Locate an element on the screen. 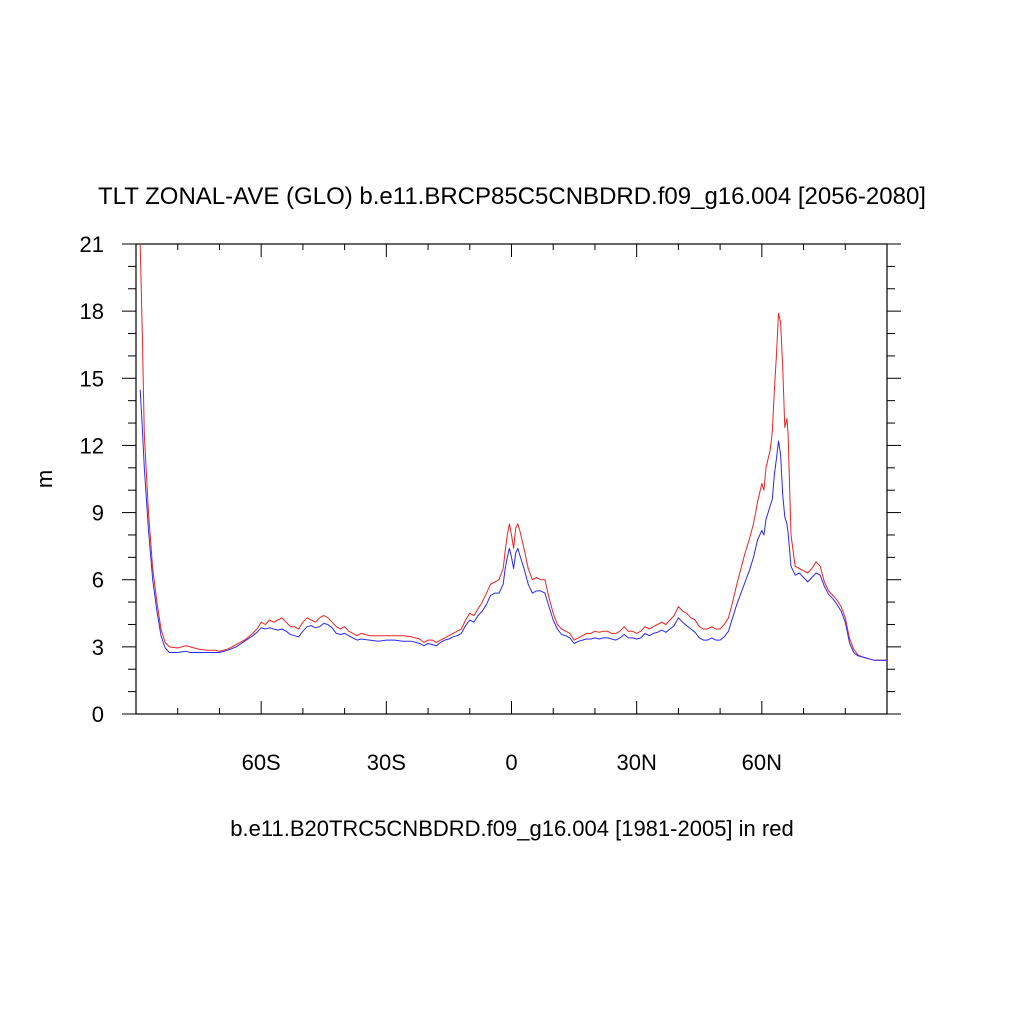  y-tick-label: 12 is located at coordinates (92, 445).